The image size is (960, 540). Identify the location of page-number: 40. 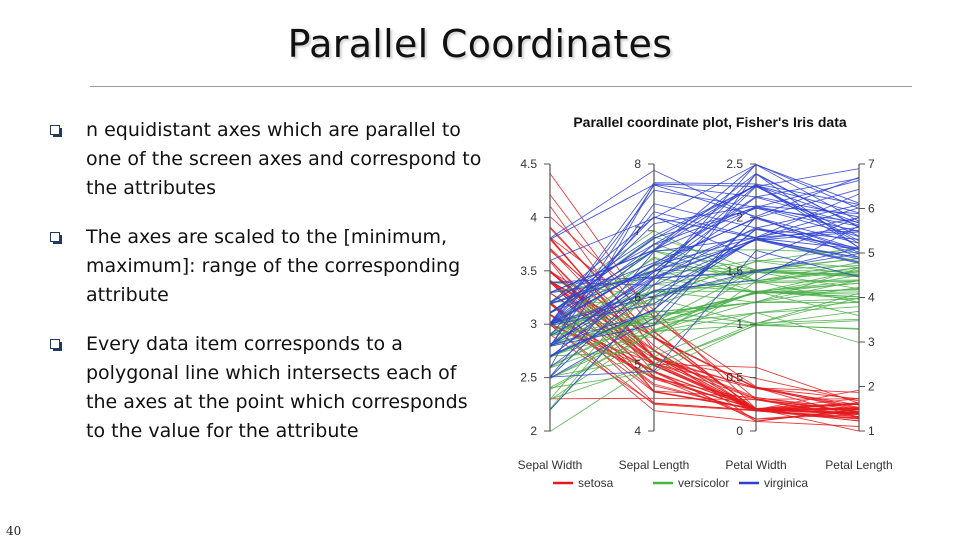
(14, 531).